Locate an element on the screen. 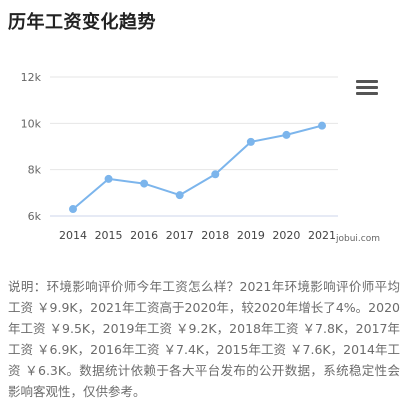  series-line is located at coordinates (197, 167).